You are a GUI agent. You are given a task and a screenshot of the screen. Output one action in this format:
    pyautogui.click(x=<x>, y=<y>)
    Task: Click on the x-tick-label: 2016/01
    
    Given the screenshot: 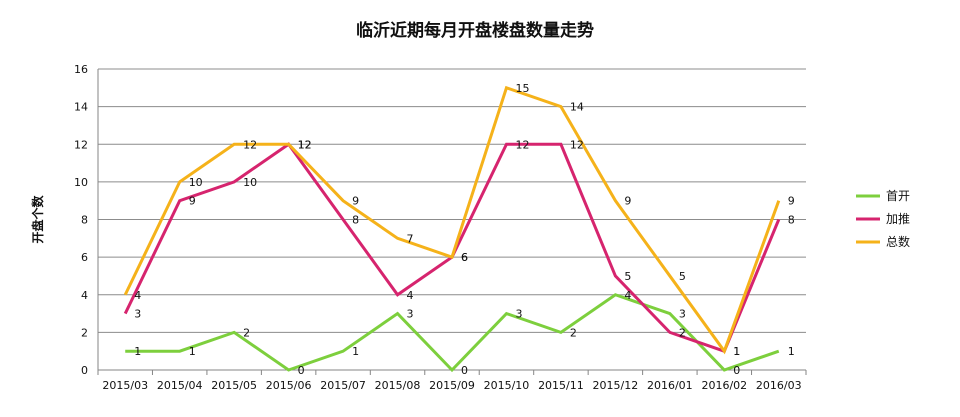 What is the action you would take?
    pyautogui.click(x=670, y=385)
    